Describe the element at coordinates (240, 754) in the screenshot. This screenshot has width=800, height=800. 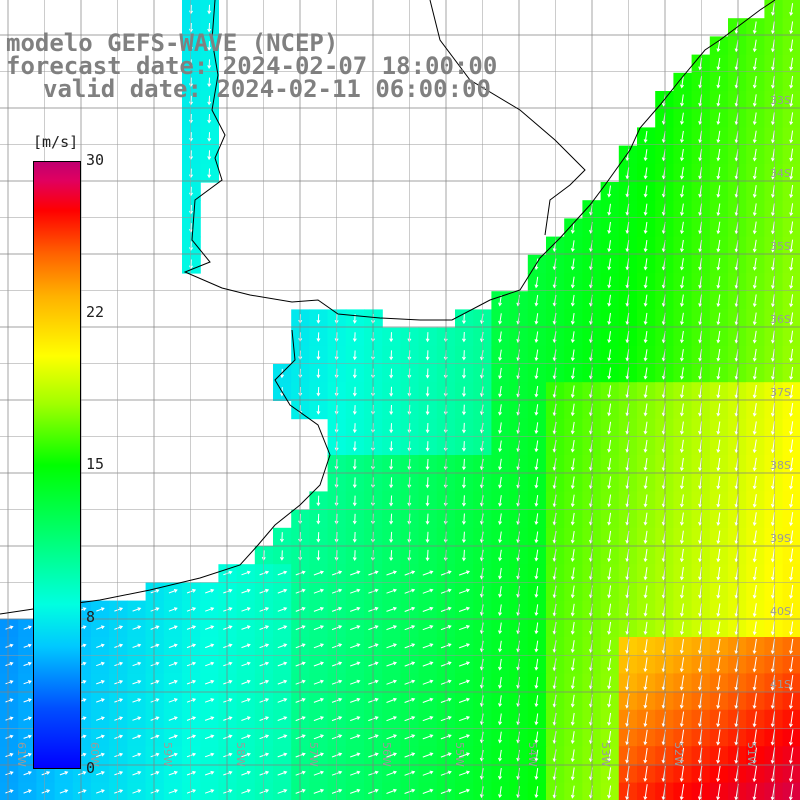
I see `longitude-label: 58W` at that location.